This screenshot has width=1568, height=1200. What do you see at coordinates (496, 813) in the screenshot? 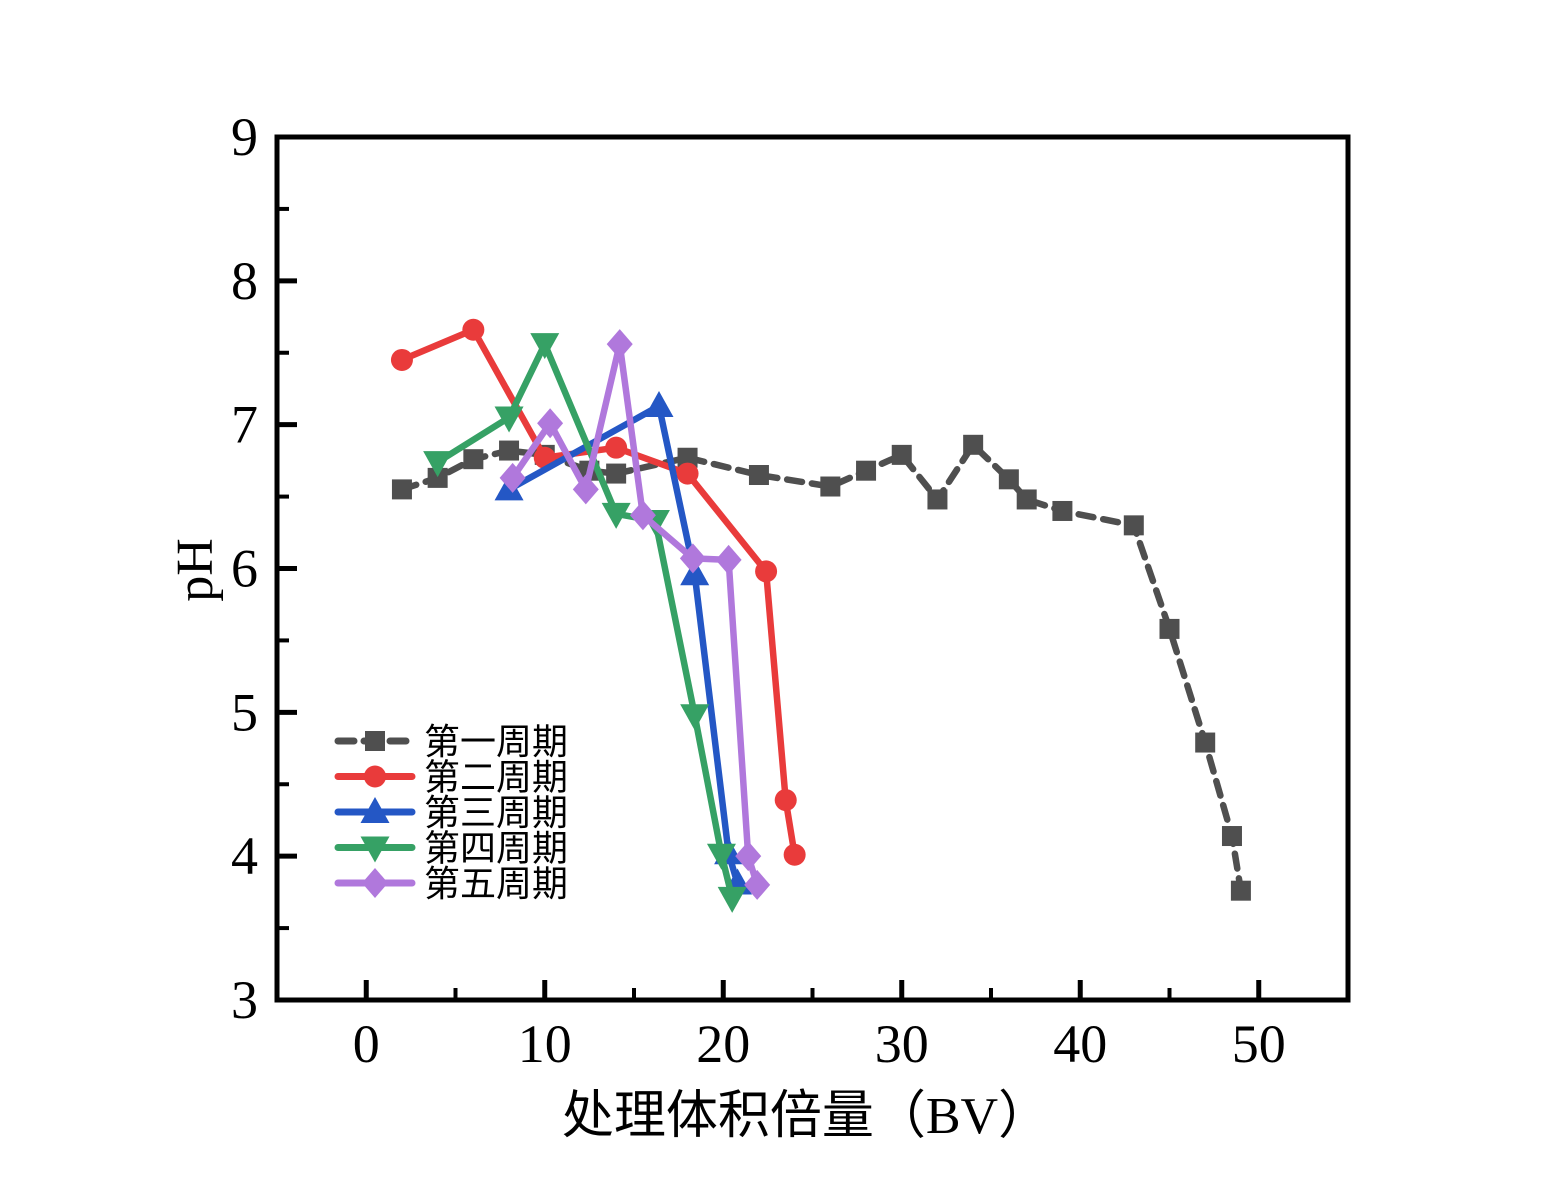
I see `legend-label: 第三周期` at bounding box center [496, 813].